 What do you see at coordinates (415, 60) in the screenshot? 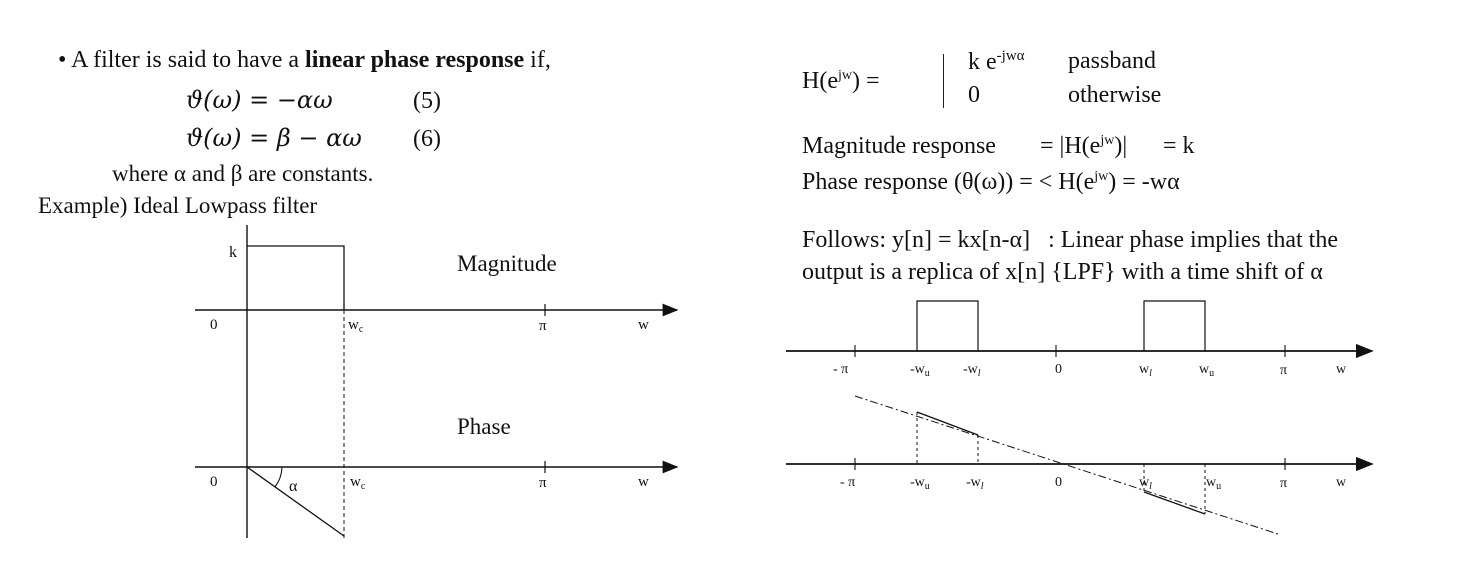
I see `definition-bold-term: linear phase response` at bounding box center [415, 60].